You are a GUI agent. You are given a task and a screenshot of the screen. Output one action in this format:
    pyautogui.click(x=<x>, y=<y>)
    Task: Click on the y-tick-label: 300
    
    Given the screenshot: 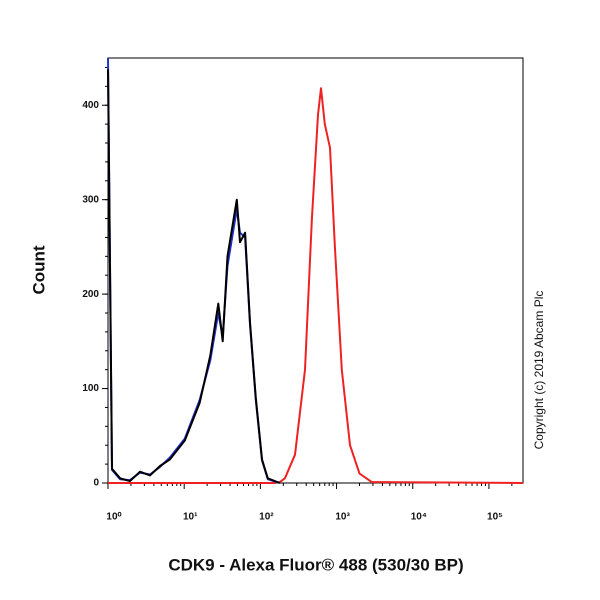 What is the action you would take?
    pyautogui.click(x=90, y=199)
    